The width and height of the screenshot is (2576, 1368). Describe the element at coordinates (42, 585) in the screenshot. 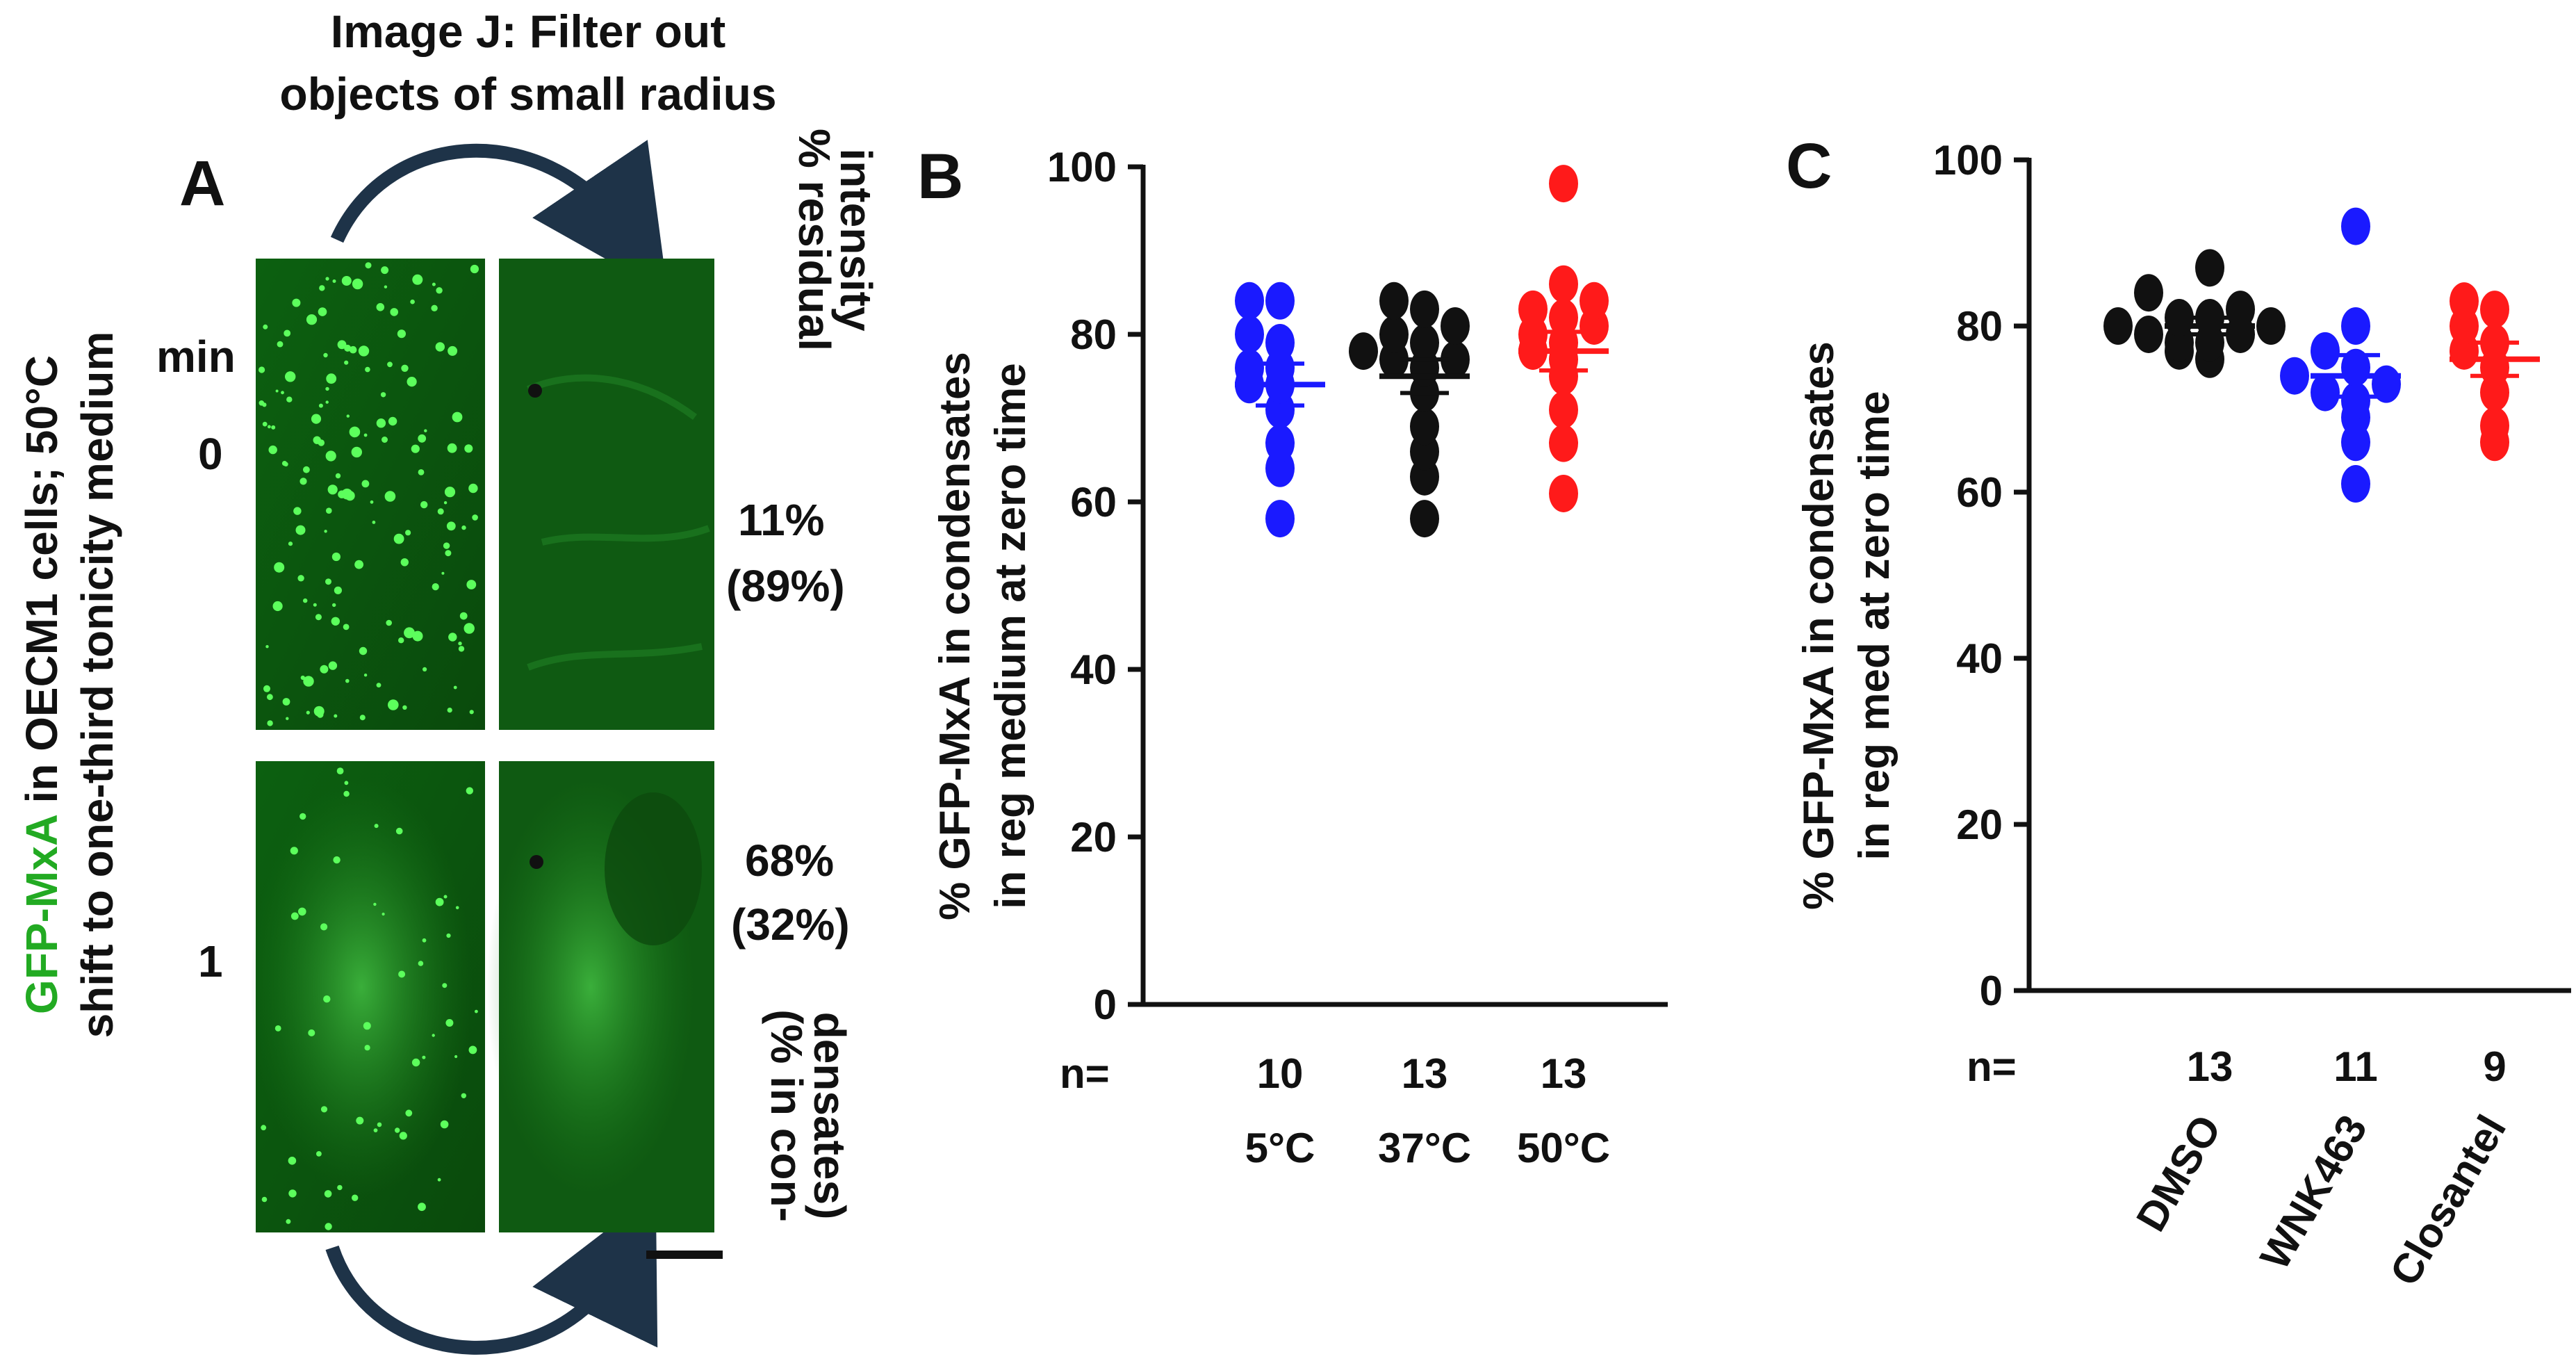

I see `ylabel-rest: in OECM1 cells; 50°C` at that location.